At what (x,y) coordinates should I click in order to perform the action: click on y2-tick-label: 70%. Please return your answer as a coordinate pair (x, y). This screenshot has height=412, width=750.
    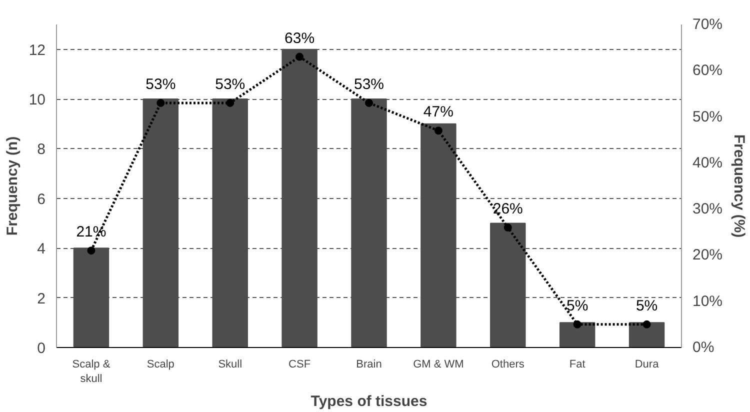
    Looking at the image, I should click on (707, 24).